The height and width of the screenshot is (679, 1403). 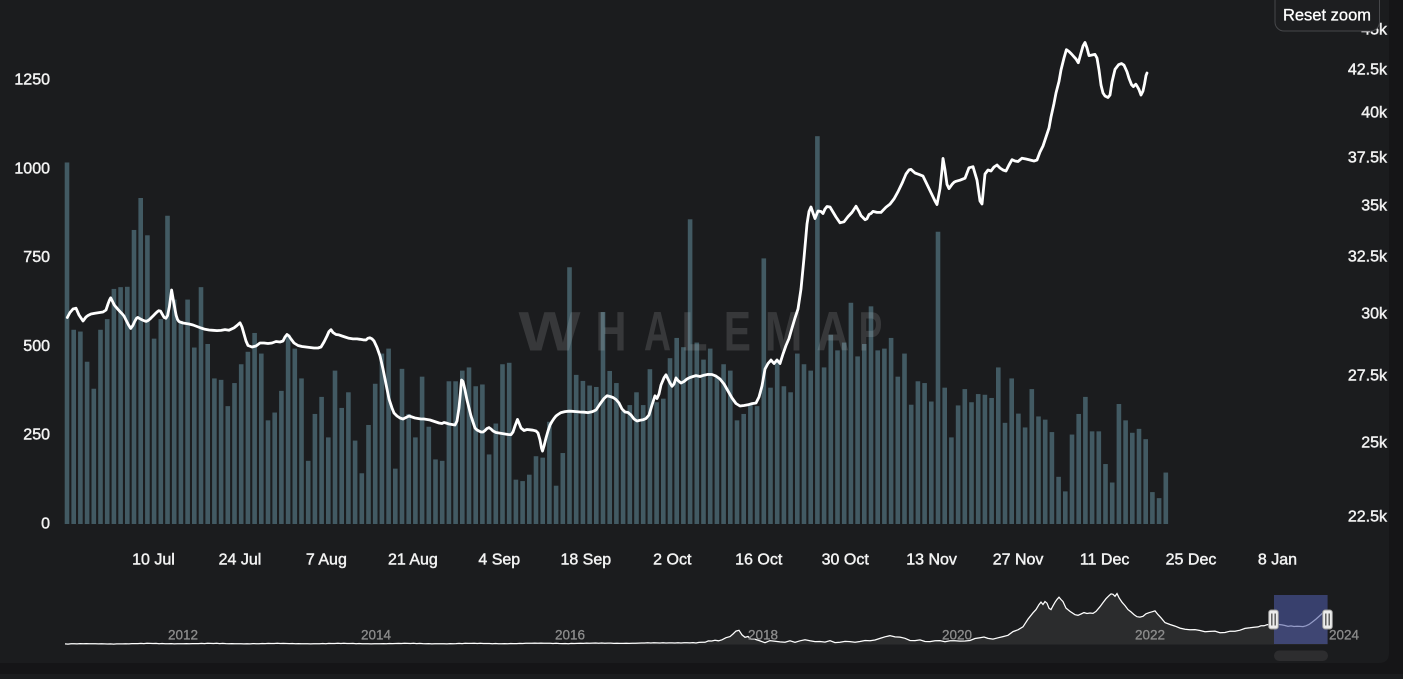 What do you see at coordinates (1374, 443) in the screenshot?
I see `svg-text: 25k` at bounding box center [1374, 443].